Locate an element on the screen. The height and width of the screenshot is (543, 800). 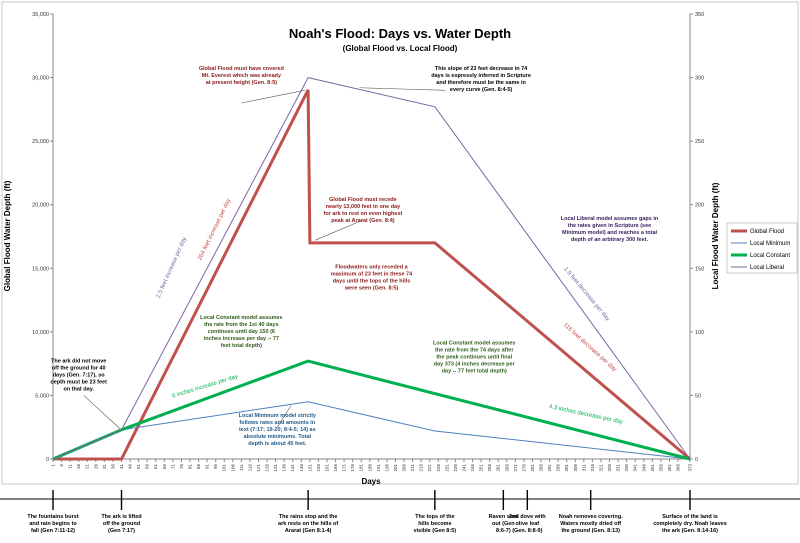
y-axis-left-label: Global Flood Water Depth (ft) is located at coordinates (7, 235).